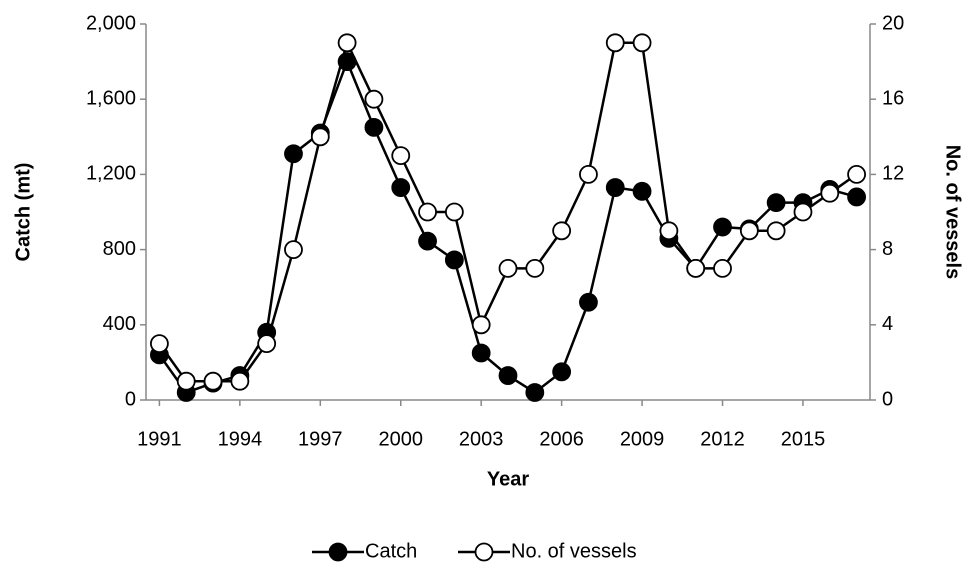  Describe the element at coordinates (893, 98) in the screenshot. I see `y2-tick-label: 16` at that location.